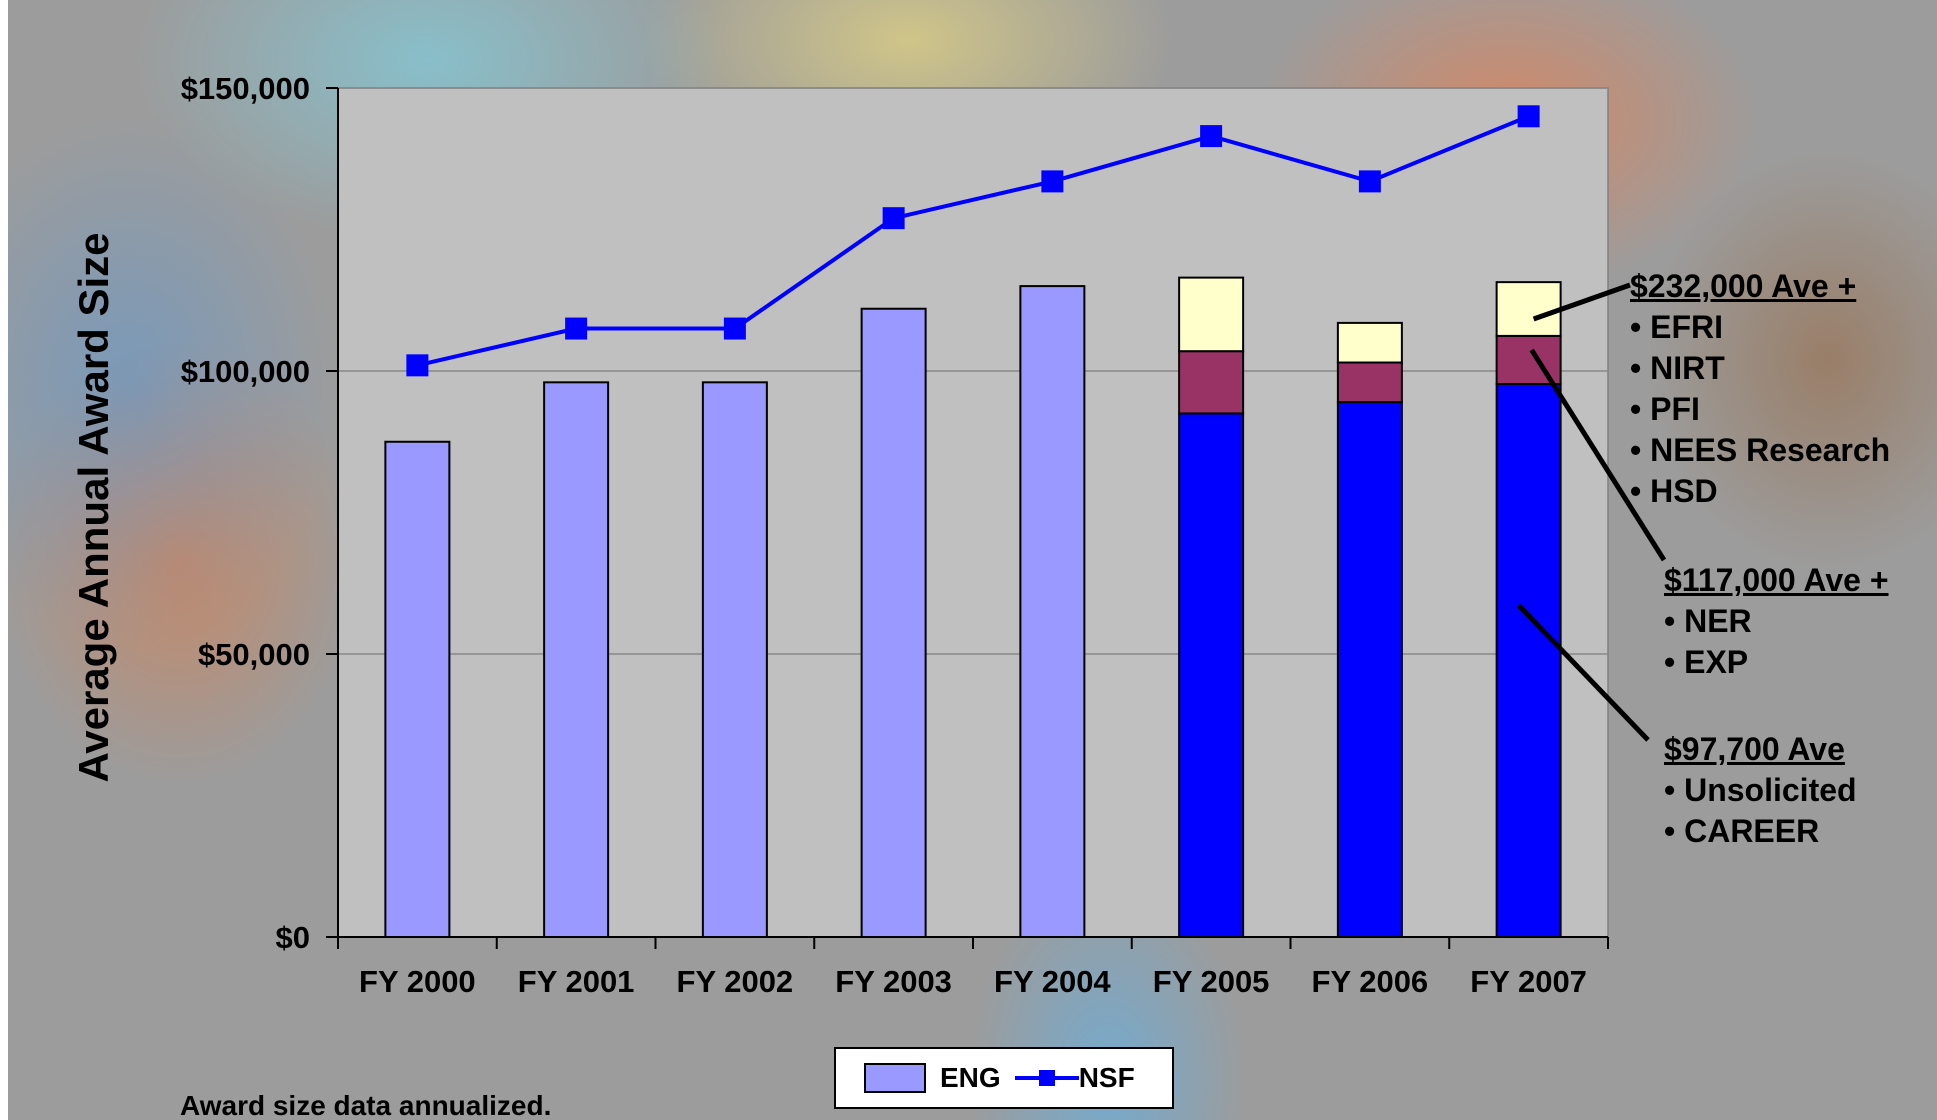 The width and height of the screenshot is (1937, 1120). What do you see at coordinates (895, 1078) in the screenshot?
I see `legend-eng-swatch` at bounding box center [895, 1078].